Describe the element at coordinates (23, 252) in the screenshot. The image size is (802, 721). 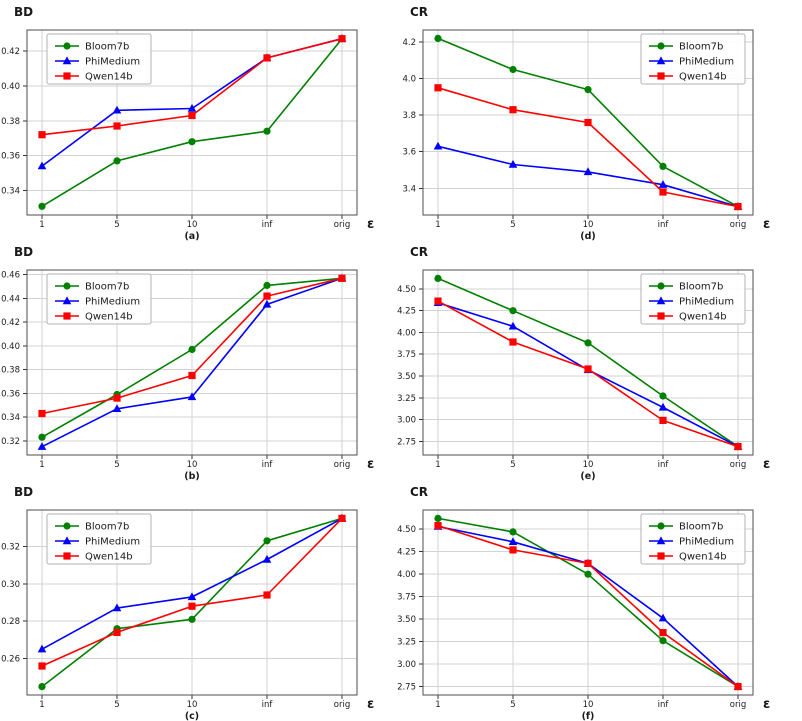
I see `axis-title: BD` at that location.